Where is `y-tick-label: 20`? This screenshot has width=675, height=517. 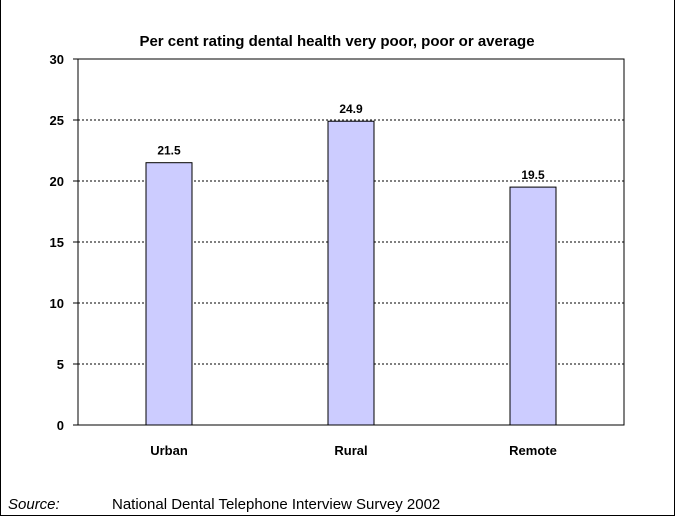
y-tick-label: 20 is located at coordinates (57, 181).